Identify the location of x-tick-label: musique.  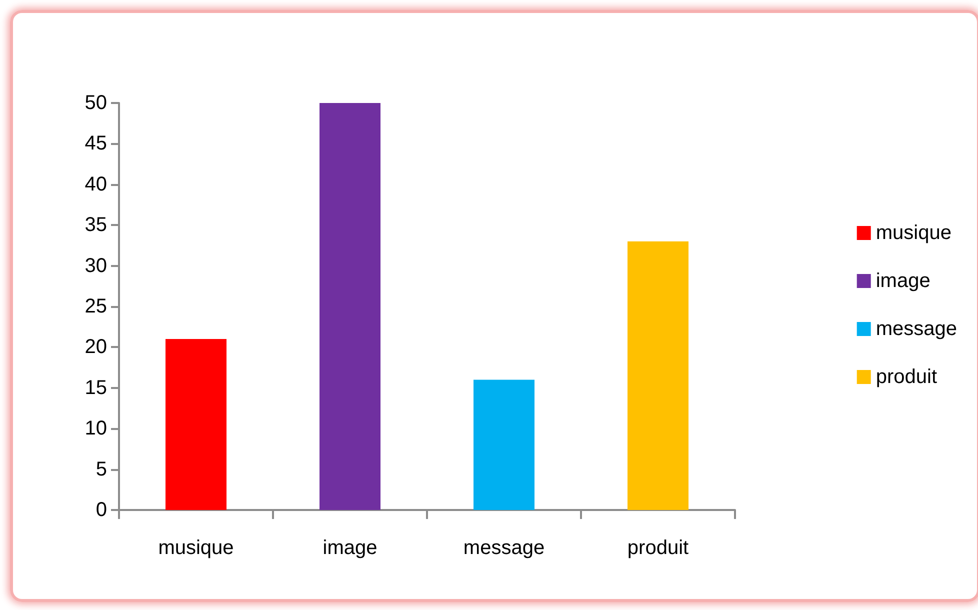
(196, 548).